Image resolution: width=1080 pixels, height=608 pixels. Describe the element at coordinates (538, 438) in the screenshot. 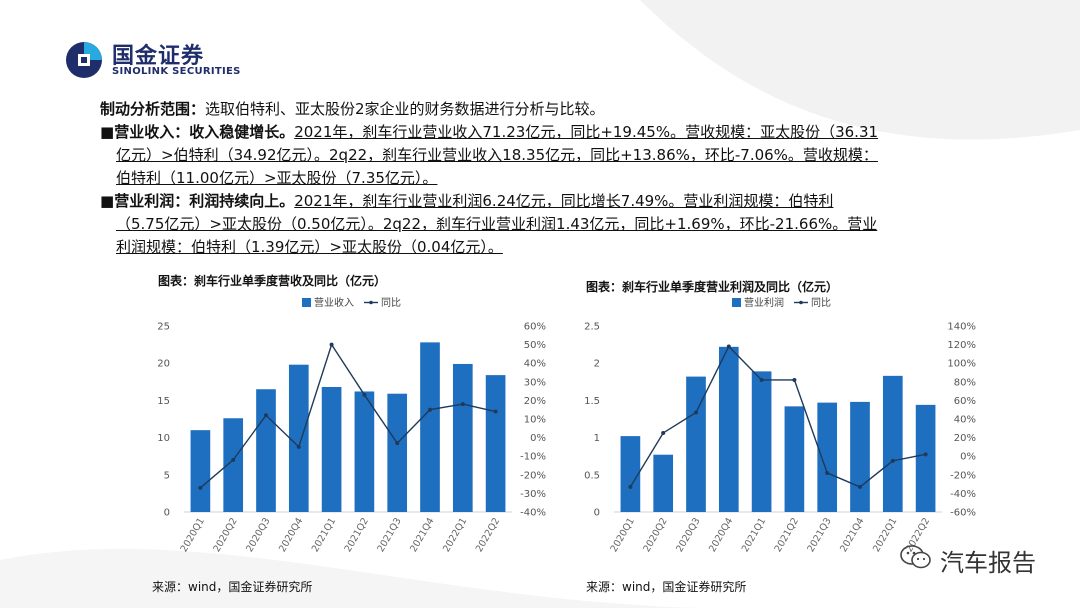

I see `revenue-chart-y2-tick-label: 0%` at that location.